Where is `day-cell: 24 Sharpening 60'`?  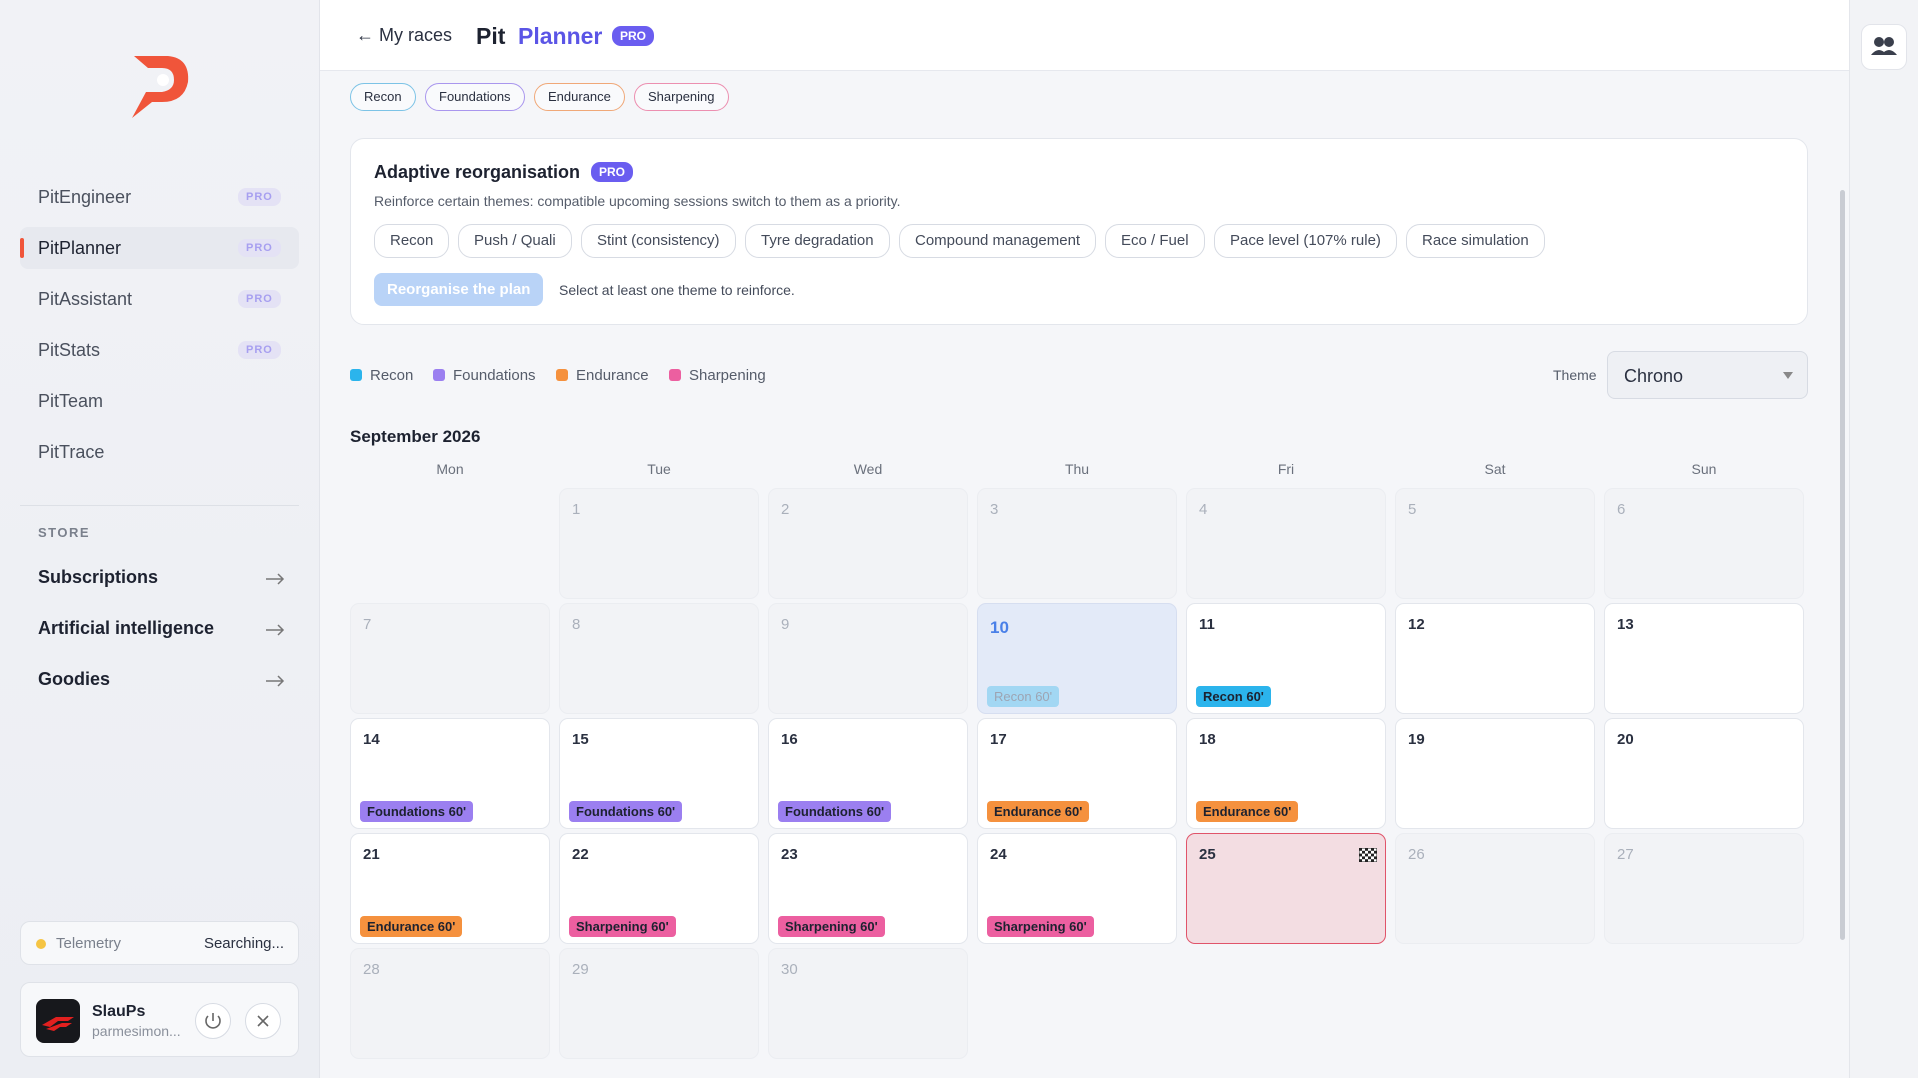
day-cell: 24 Sharpening 60' is located at coordinates (1077, 888).